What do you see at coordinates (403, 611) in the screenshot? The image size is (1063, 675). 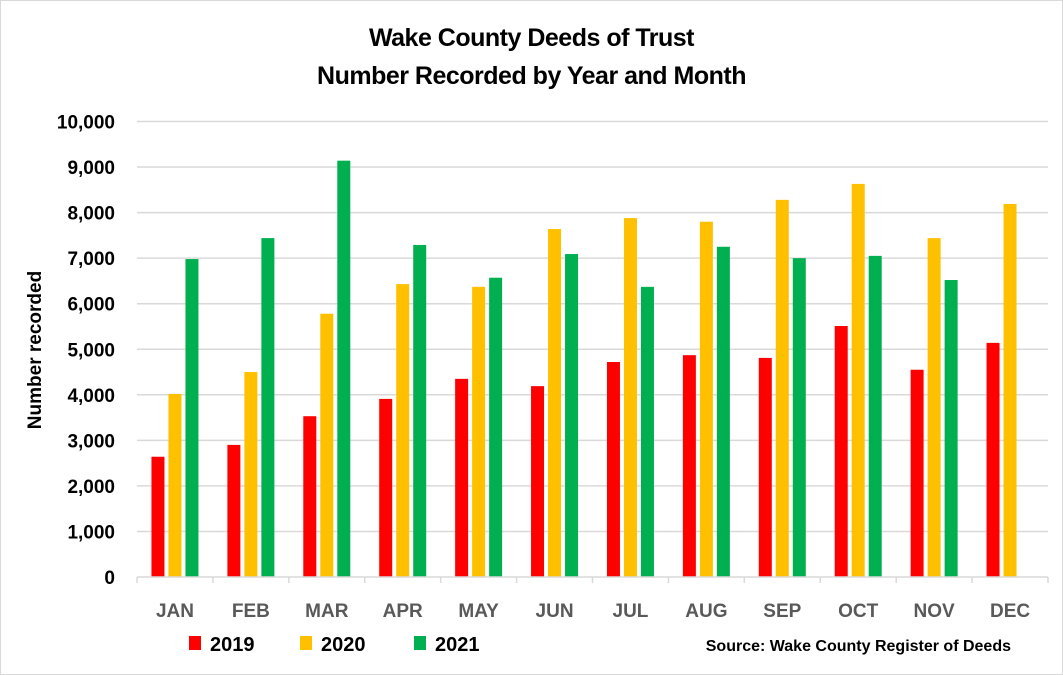 I see `x-tick-label: APR` at bounding box center [403, 611].